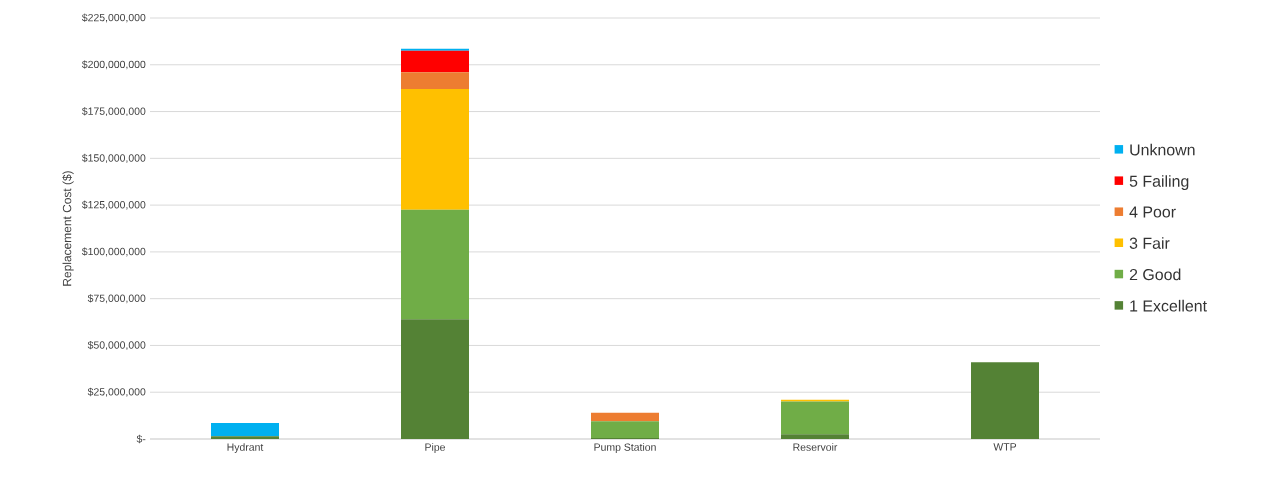 The height and width of the screenshot is (477, 1278). I want to click on x-tick-label: Pump Station, so click(625, 448).